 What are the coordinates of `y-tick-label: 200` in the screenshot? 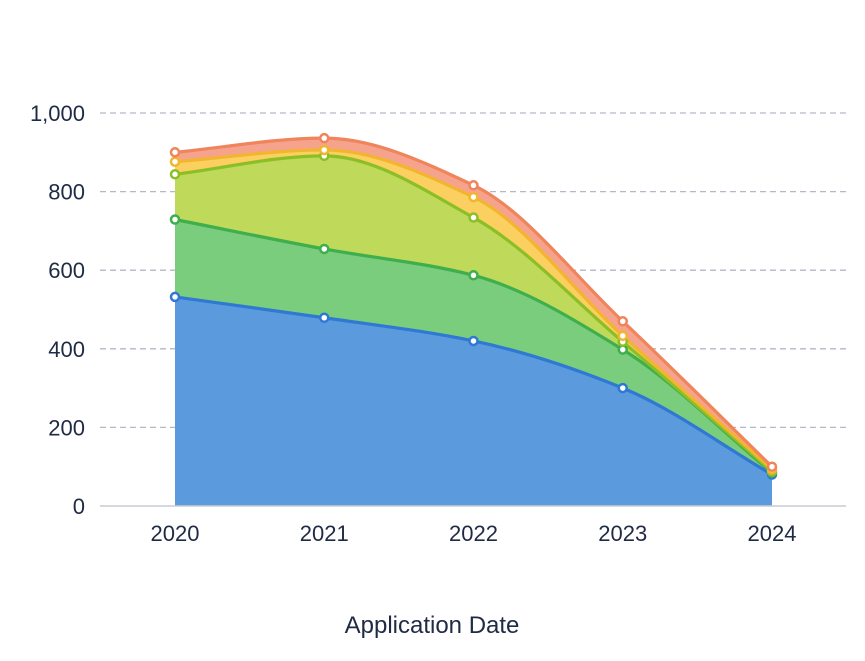 It's located at (66, 427).